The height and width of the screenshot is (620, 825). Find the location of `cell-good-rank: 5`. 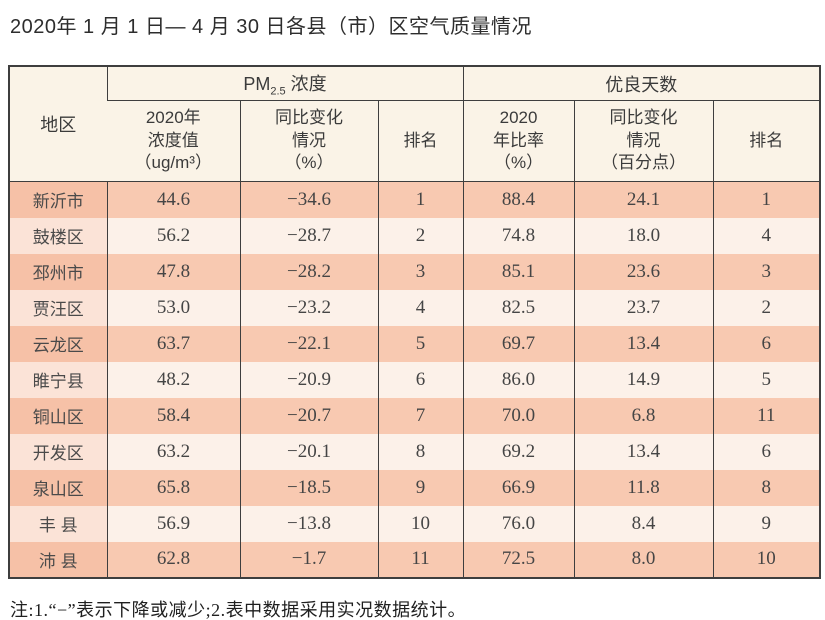

cell-good-rank: 5 is located at coordinates (766, 379).